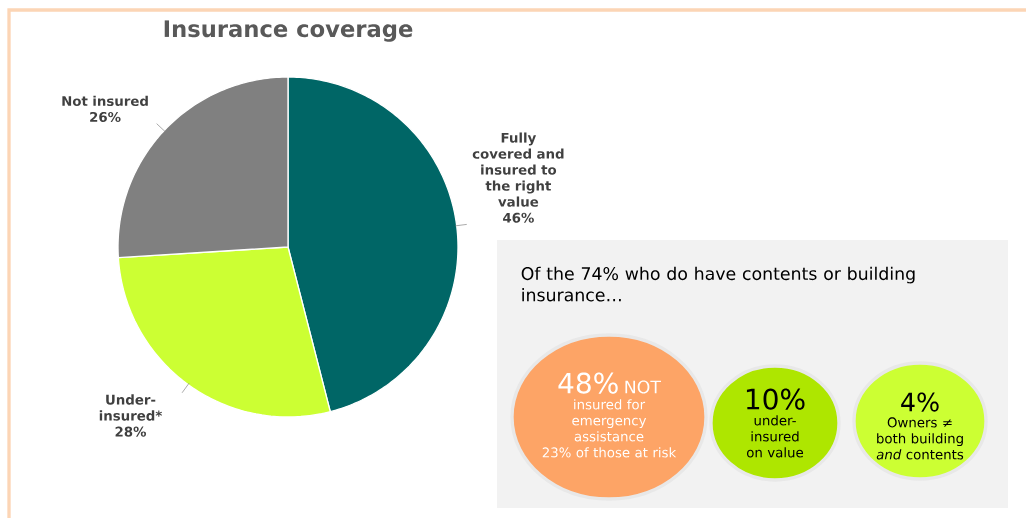 The height and width of the screenshot is (518, 1026). Describe the element at coordinates (131, 431) in the screenshot. I see `data-label: 28%` at that location.